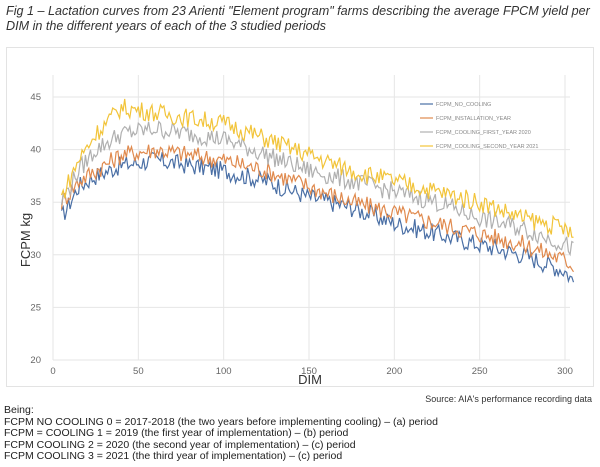  Describe the element at coordinates (487, 147) in the screenshot. I see `legend-label: FCPM_COOLING_SECOND_YEAR 2021` at that location.